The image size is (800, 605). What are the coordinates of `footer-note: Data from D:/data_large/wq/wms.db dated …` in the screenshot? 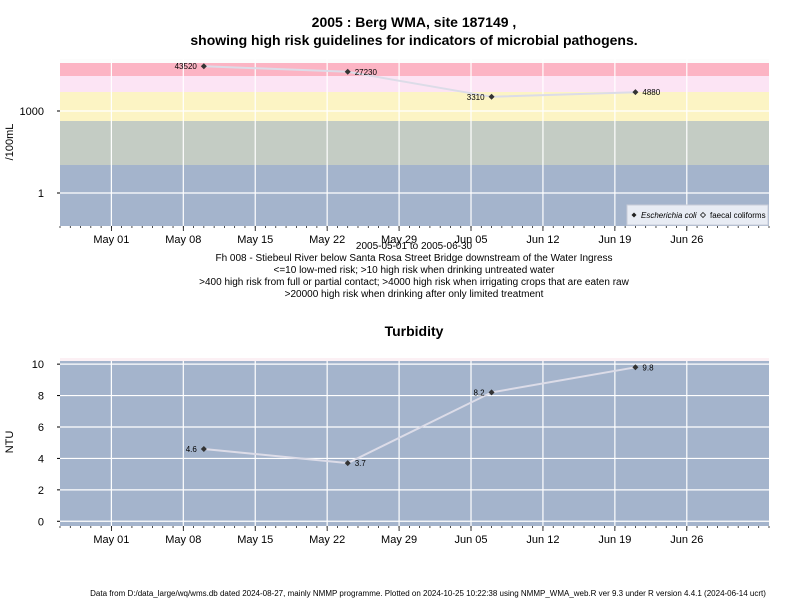 It's located at (428, 593).